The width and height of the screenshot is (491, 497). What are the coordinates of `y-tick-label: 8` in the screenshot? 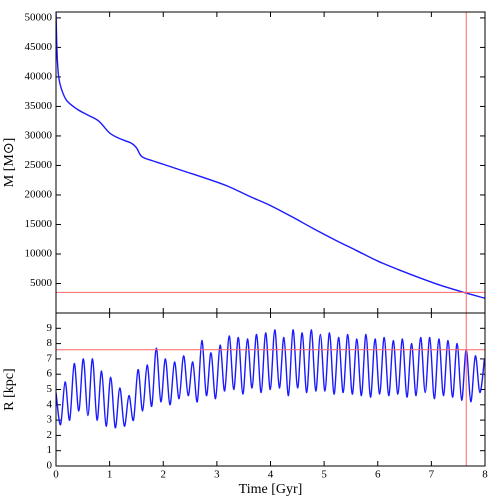 It's located at (50, 343).